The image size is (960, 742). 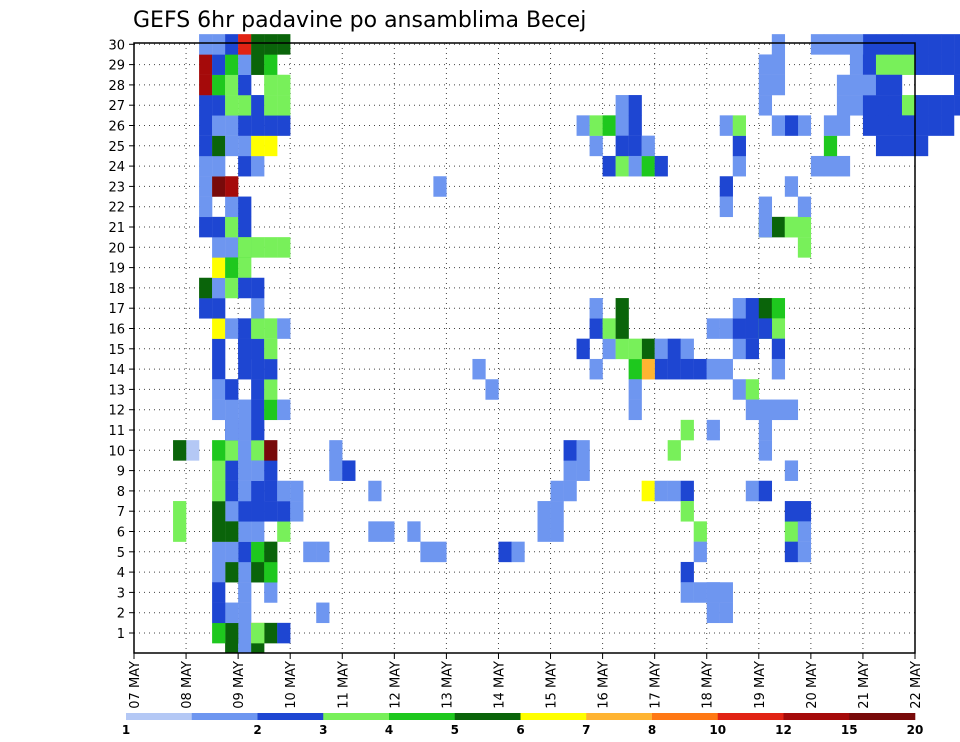 I want to click on x-tick-label: 12 MAY, so click(x=395, y=685).